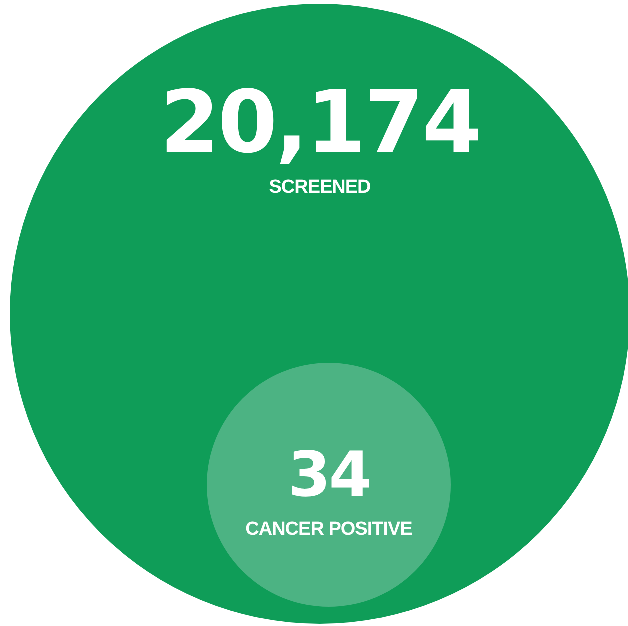  I want to click on data-label: 20,174, so click(320, 123).